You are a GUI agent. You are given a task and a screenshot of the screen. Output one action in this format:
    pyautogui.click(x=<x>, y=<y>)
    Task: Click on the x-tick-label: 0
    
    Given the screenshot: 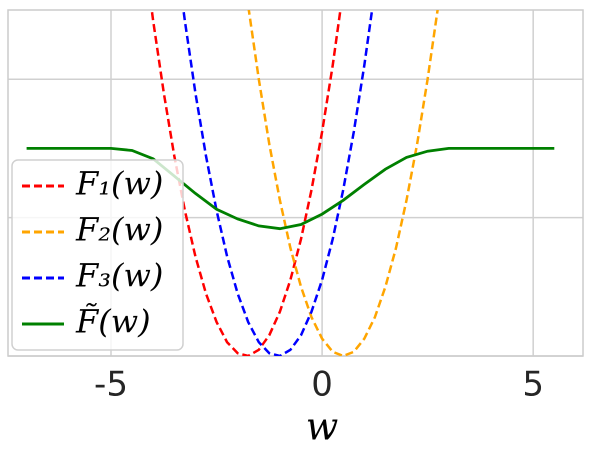 What is the action you would take?
    pyautogui.click(x=322, y=385)
    